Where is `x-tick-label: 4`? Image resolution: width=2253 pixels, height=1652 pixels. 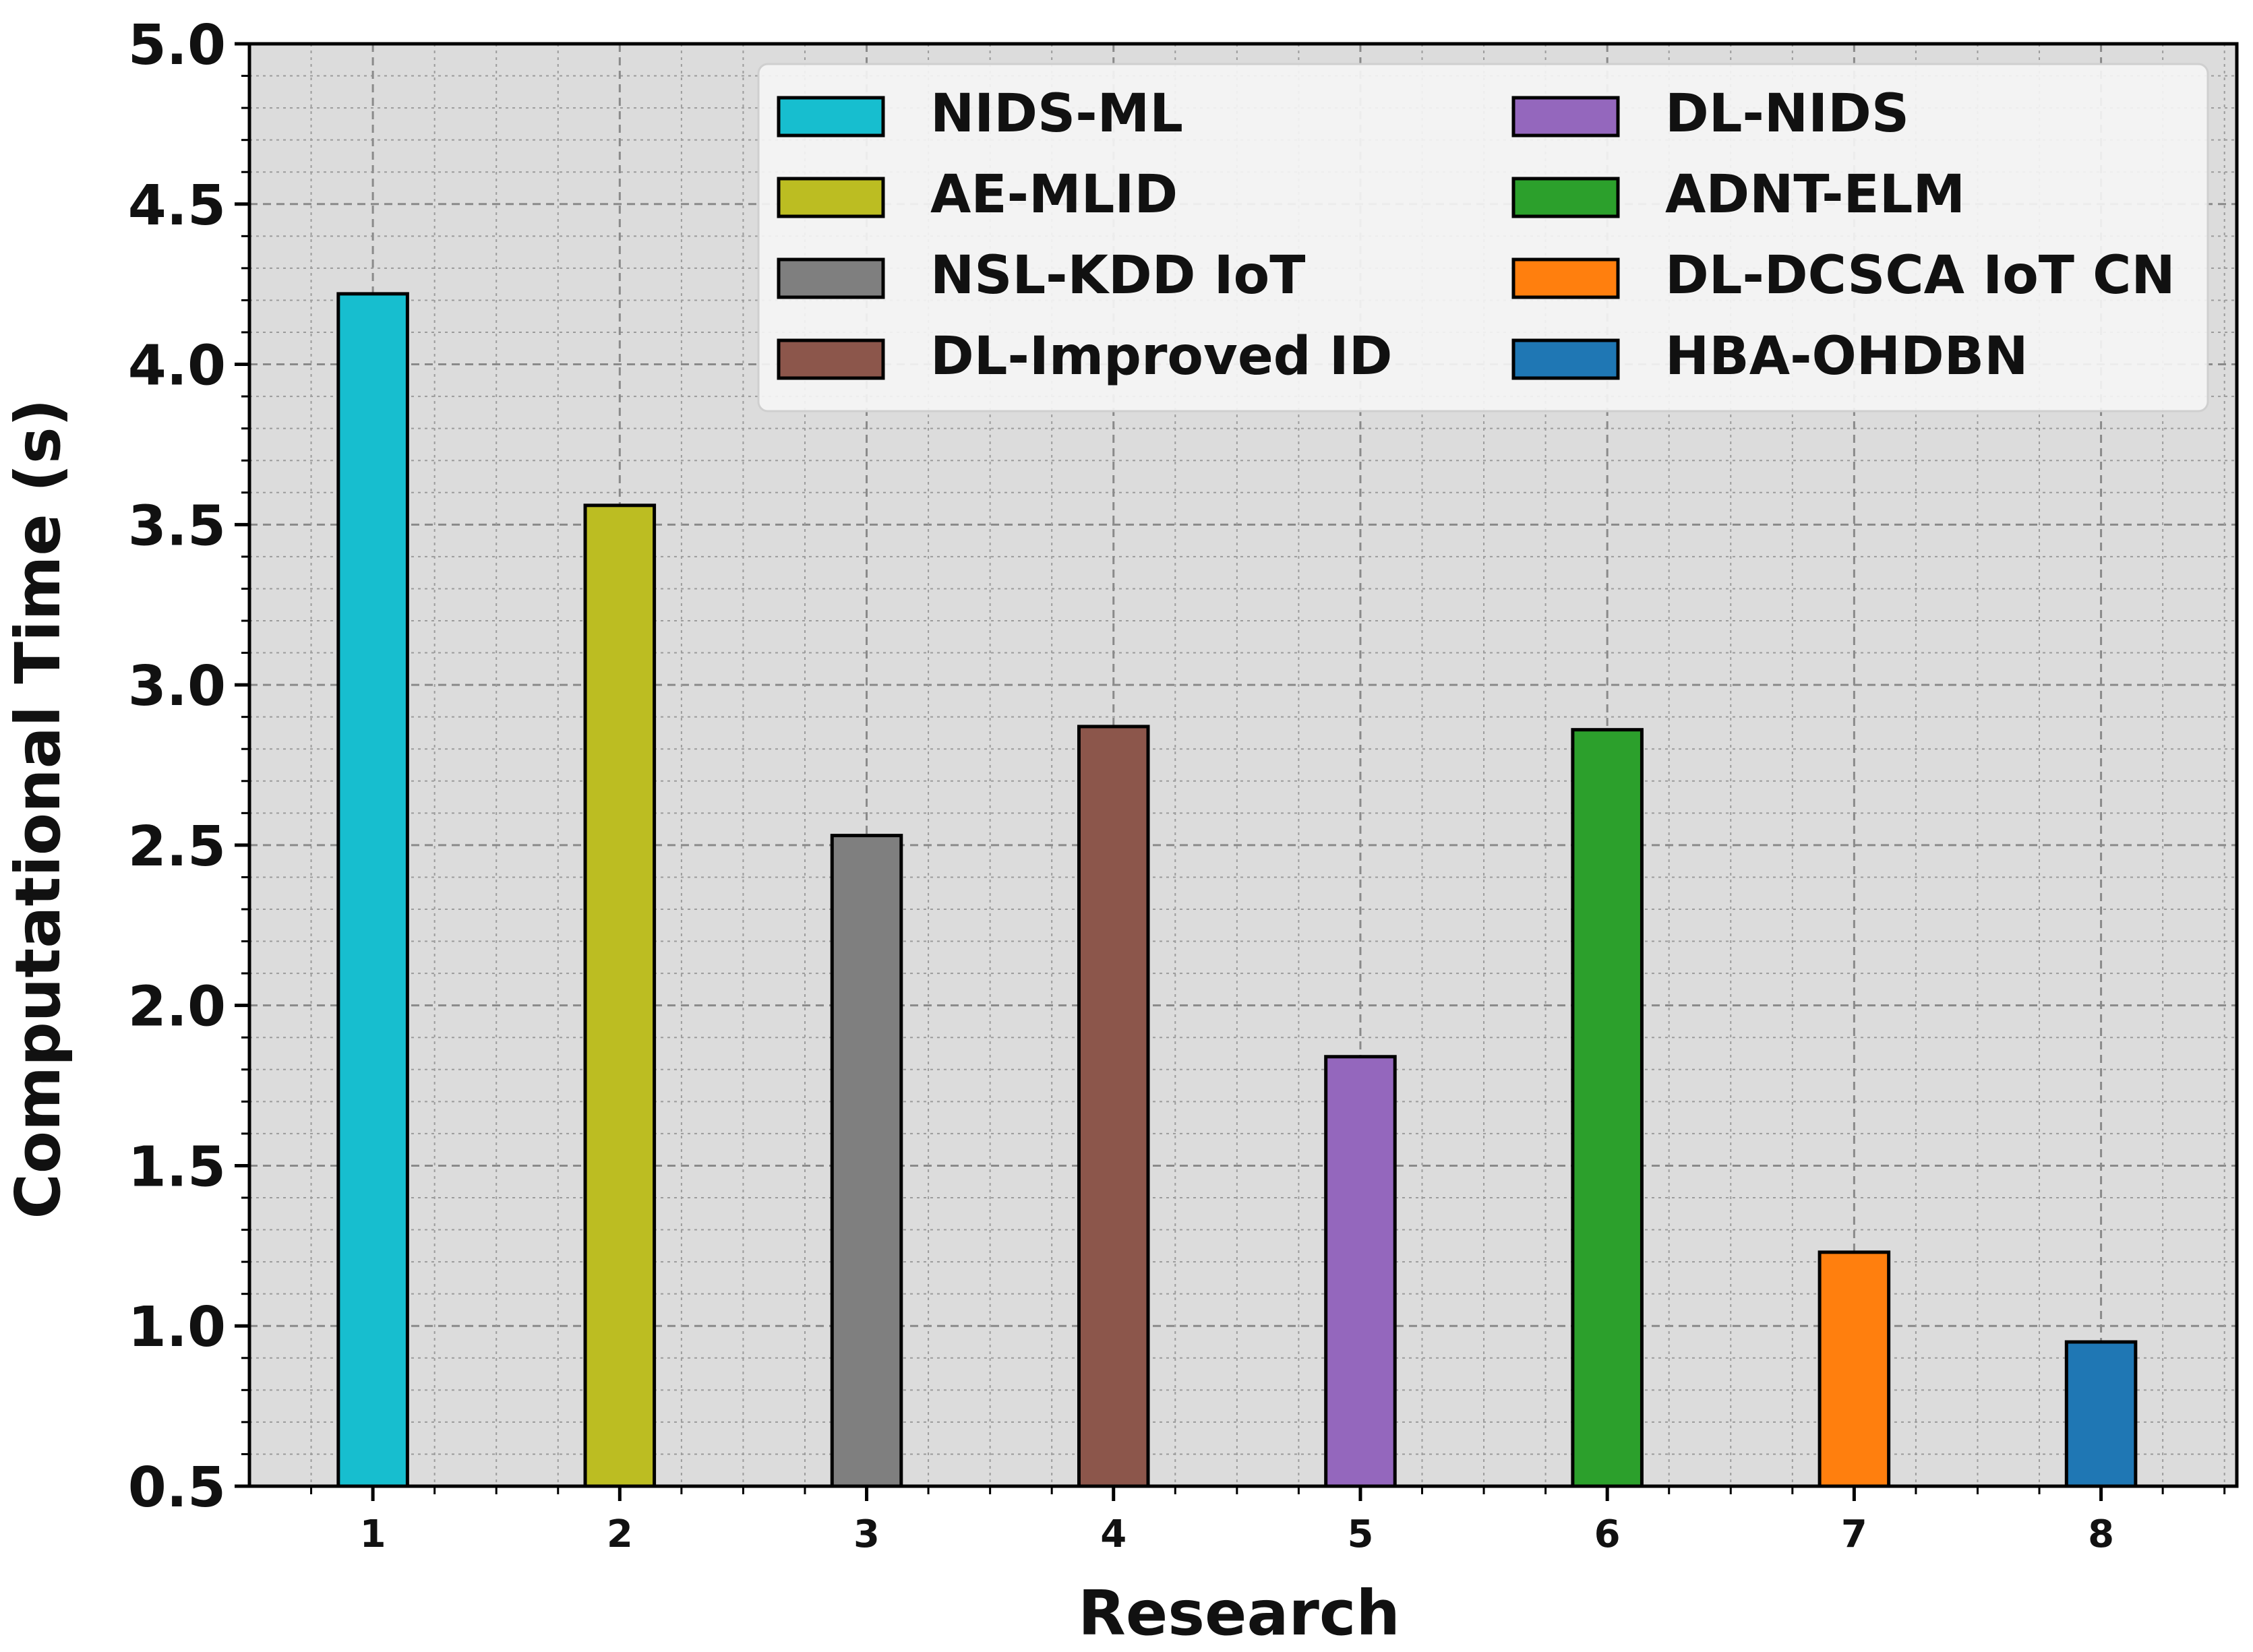
x-tick-label: 4 is located at coordinates (1113, 1534).